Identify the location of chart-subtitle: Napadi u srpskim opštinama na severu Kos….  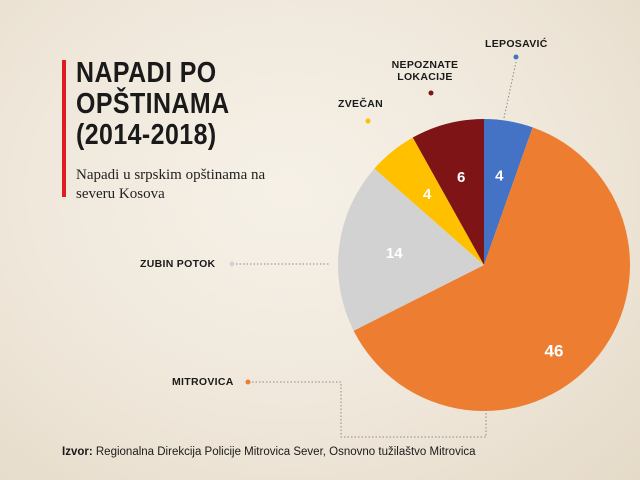
(191, 185).